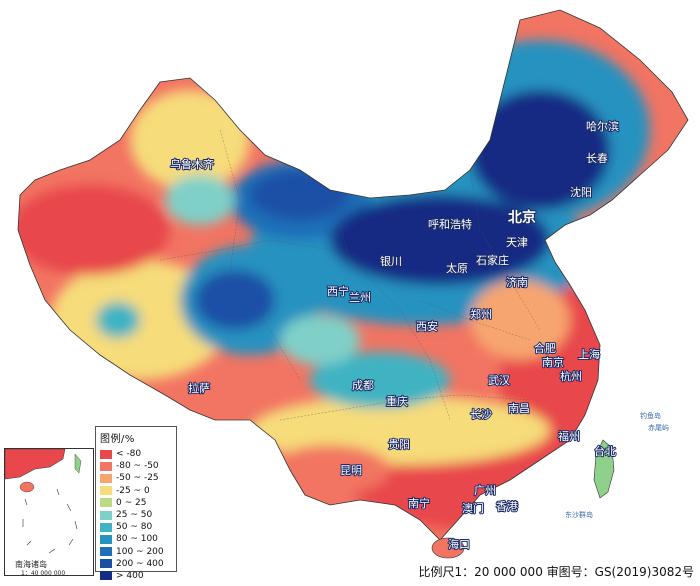 The image size is (700, 586). What do you see at coordinates (579, 514) in the screenshot?
I see `svg-text: 东沙群岛` at bounding box center [579, 514].